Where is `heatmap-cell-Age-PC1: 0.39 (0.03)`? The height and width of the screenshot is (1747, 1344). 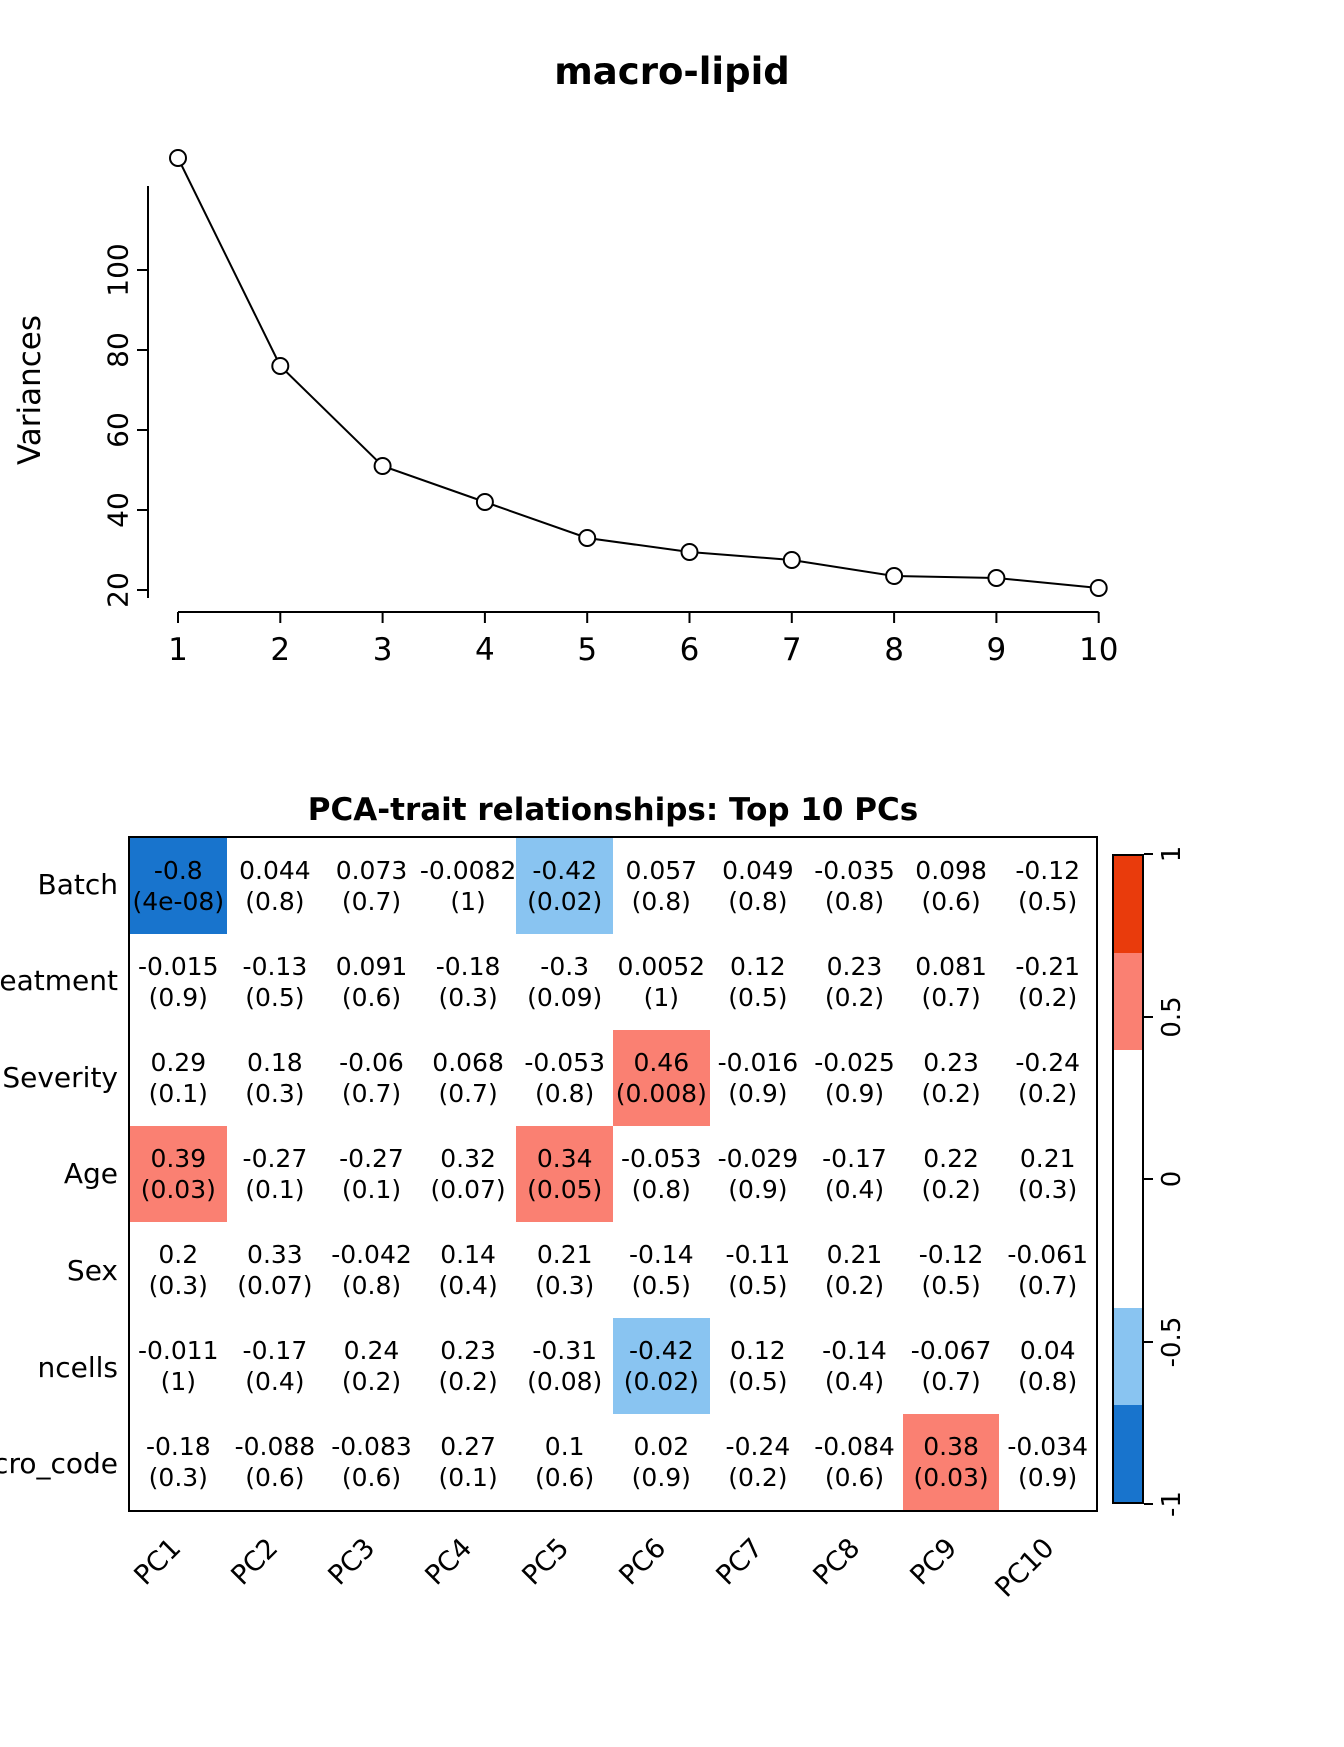
heatmap-cell-Age-PC1: 0.39 (0.03) is located at coordinates (178, 1174).